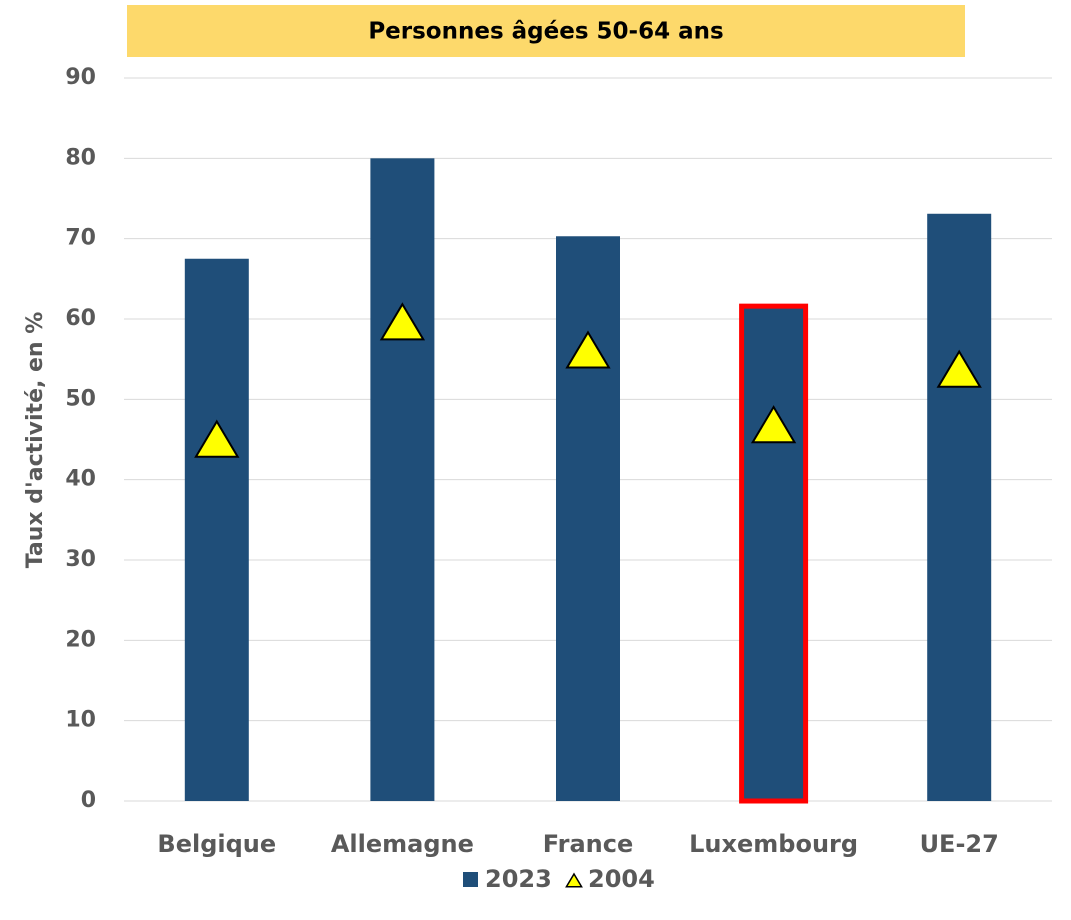 This screenshot has width=1071, height=920. Describe the element at coordinates (588, 844) in the screenshot. I see `x-tick-label: France` at that location.